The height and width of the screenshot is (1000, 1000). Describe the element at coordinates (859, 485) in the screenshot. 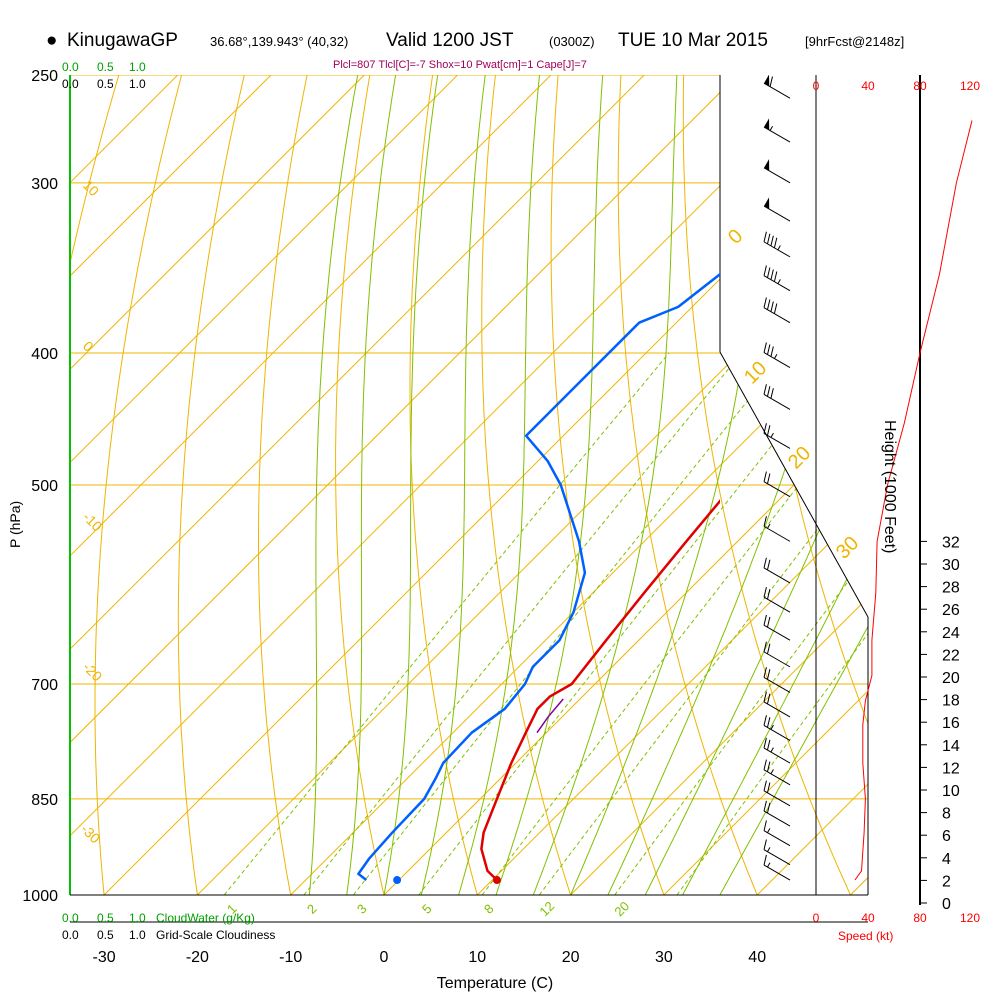

I see `isotherm-line` at that location.